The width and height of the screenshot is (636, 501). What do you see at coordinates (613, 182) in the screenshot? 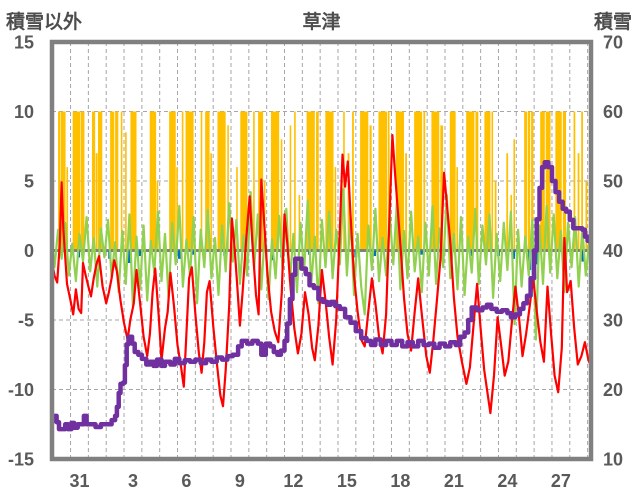
I see `right-tick-label: 50` at bounding box center [613, 182].